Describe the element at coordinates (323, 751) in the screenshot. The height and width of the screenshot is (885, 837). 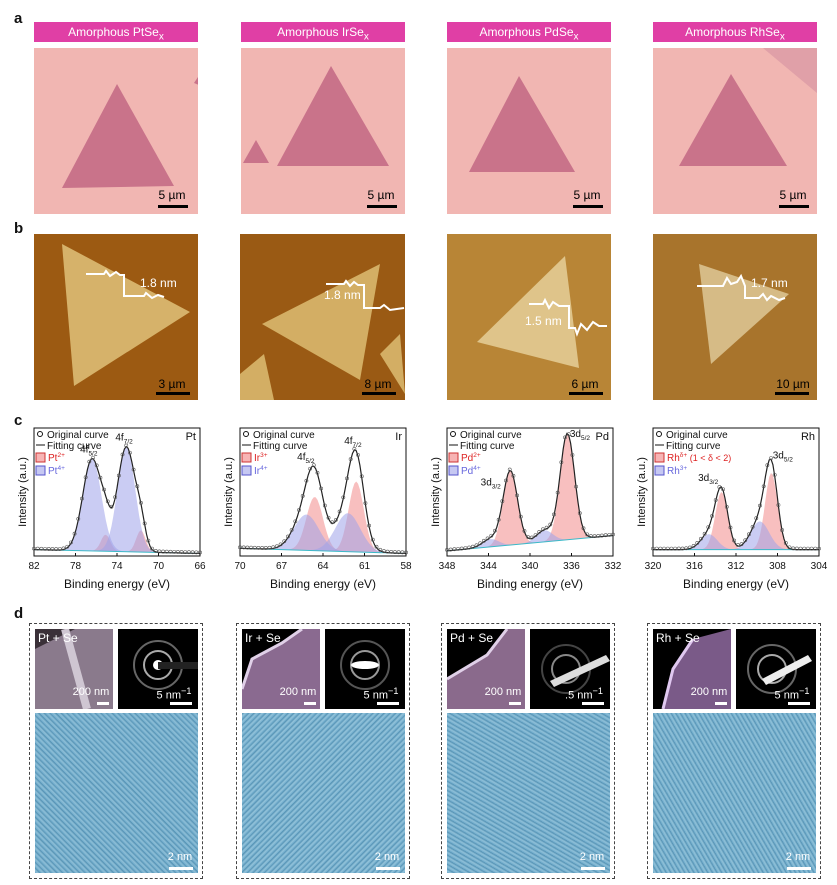
I see `tem-group-ir: Ir + Se 200 nm 5 nm−1 2 nm` at that location.